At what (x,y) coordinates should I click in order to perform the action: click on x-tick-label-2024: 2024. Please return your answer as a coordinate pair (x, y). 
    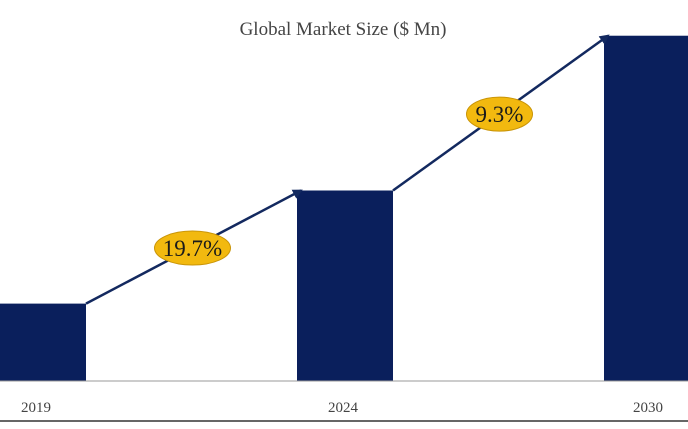
    Looking at the image, I should click on (343, 408).